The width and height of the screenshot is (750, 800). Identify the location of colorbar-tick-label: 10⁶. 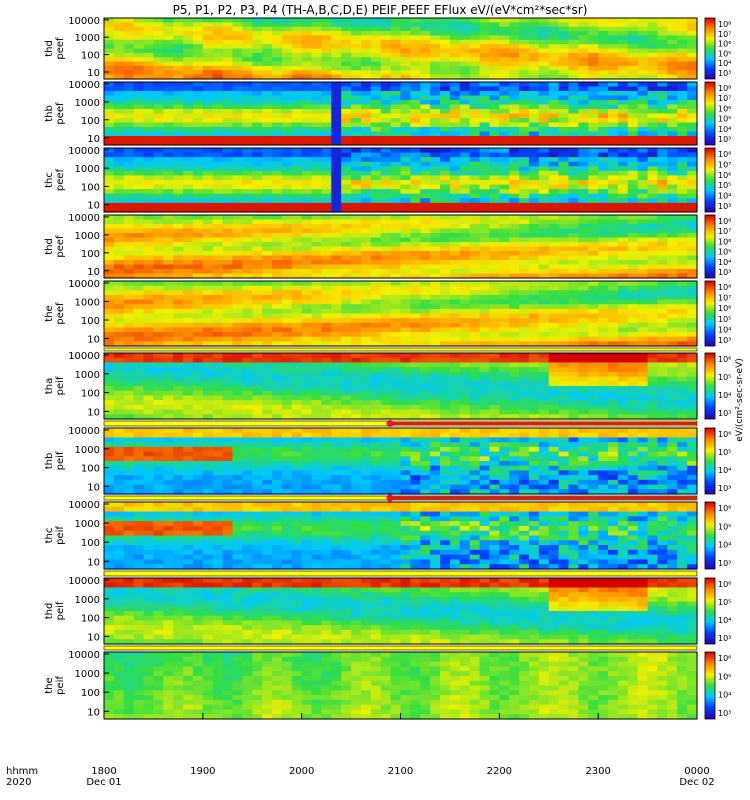
(724, 241).